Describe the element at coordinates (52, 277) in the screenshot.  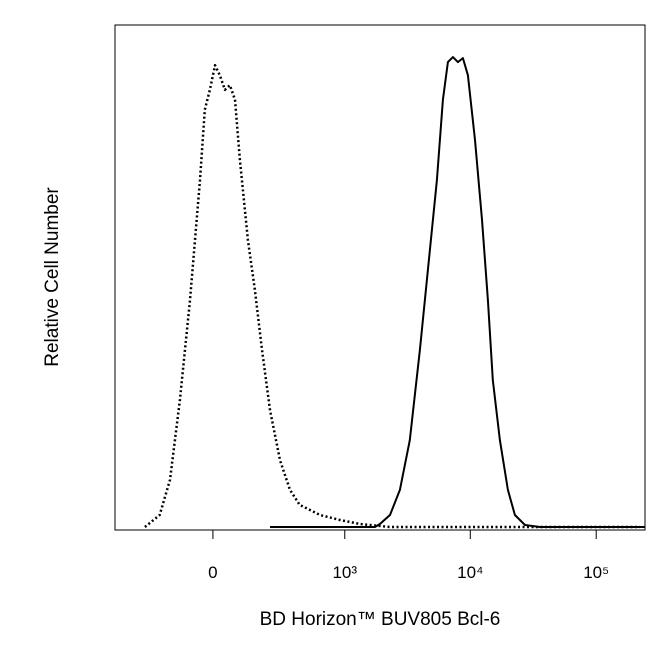
I see `y-axis-label: Relative Cell Number` at that location.